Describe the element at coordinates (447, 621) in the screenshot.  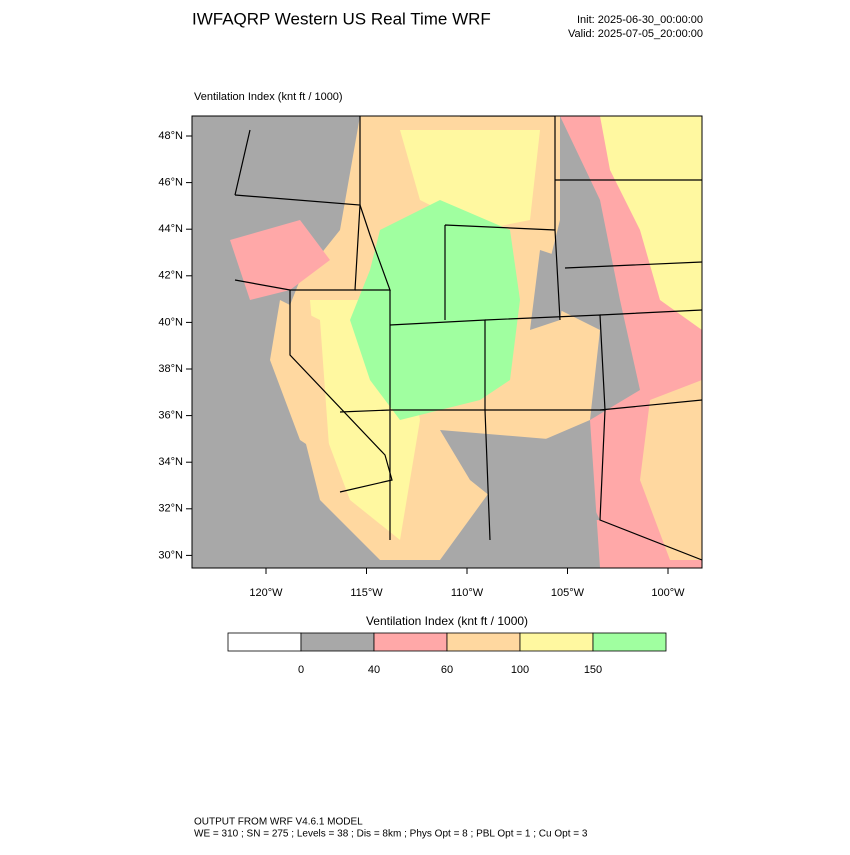
I see `colorbar-title: Ventilation Index (knt ft / 1000)` at that location.